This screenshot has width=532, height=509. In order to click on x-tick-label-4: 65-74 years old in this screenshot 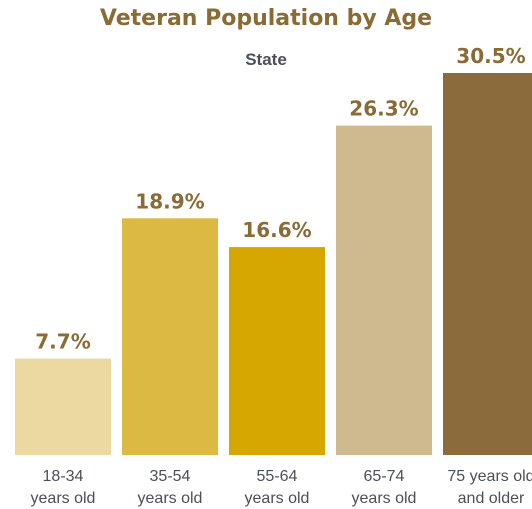, I will do `click(384, 487)`.